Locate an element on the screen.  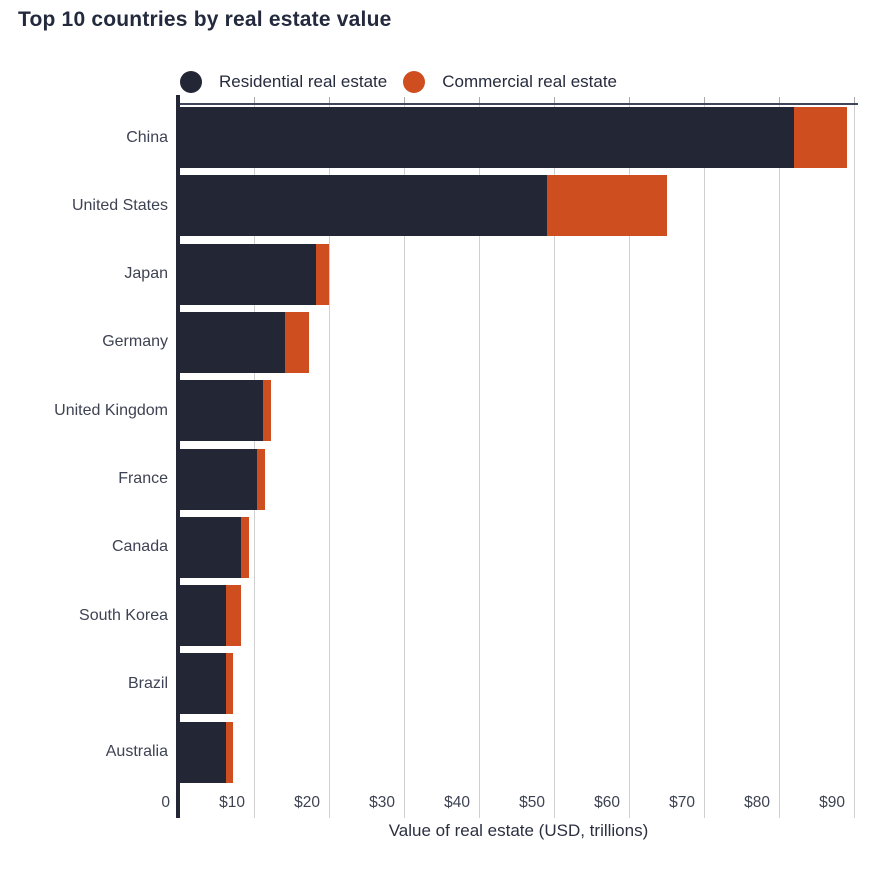
bar-row-canada is located at coordinates (214, 547).